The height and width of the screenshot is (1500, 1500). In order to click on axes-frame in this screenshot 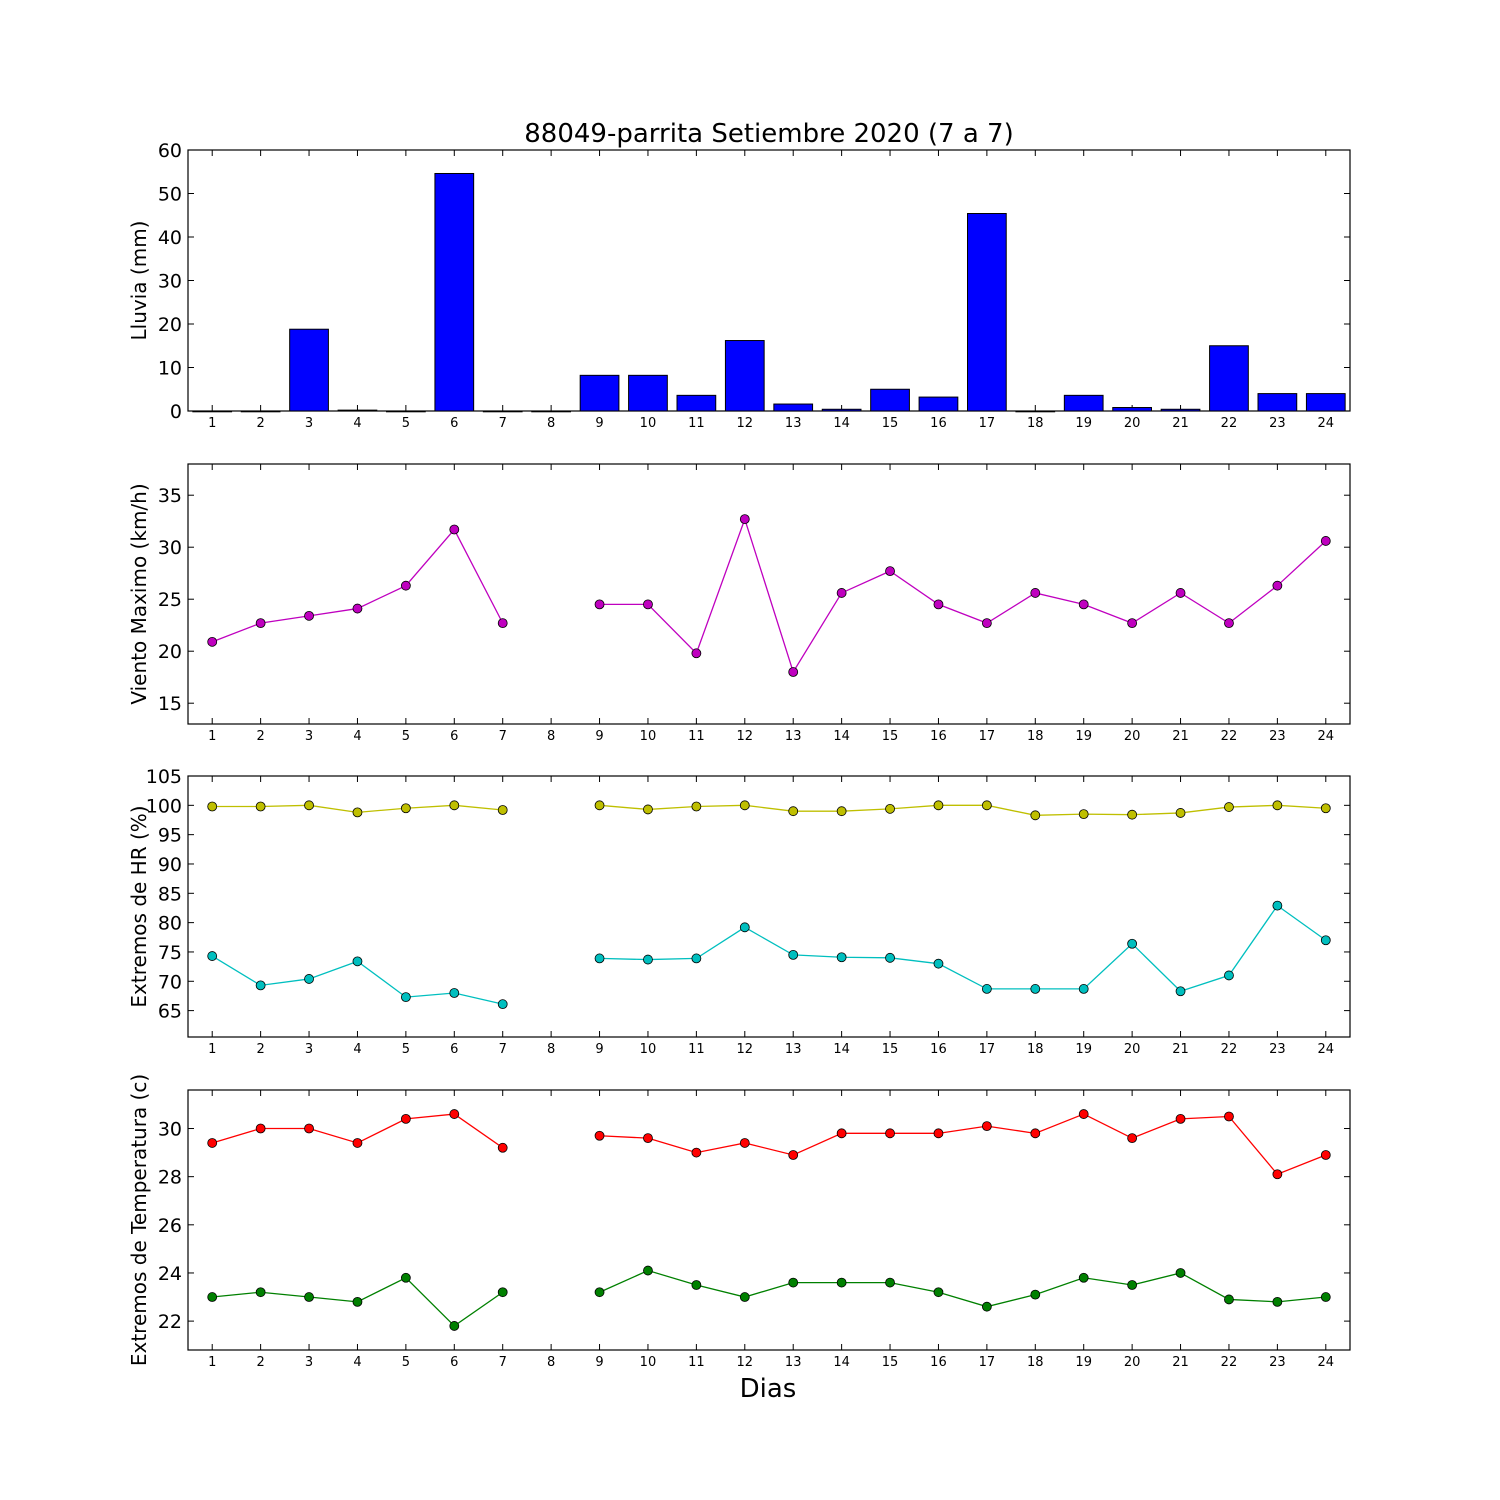, I will do `click(769, 906)`.